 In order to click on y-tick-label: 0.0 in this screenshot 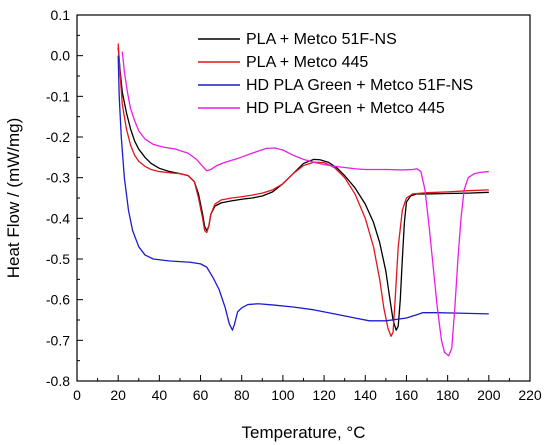, I will do `click(61, 56)`.